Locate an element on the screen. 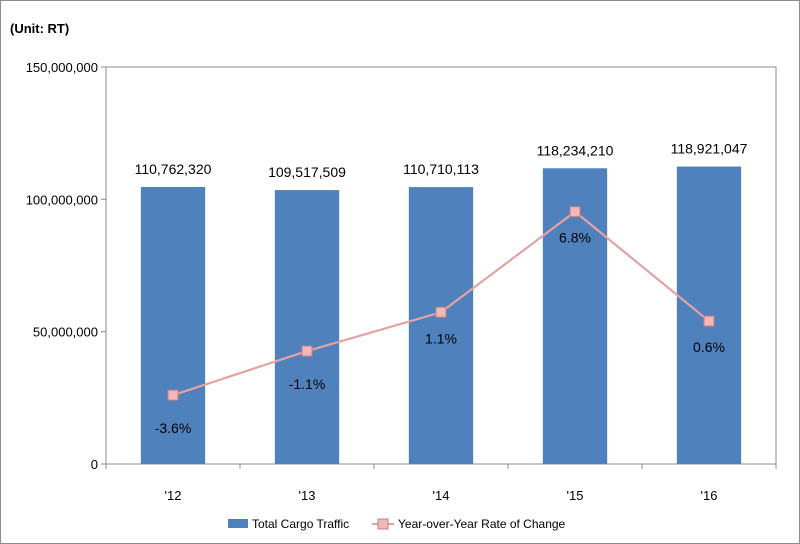 Image resolution: width=800 pixels, height=544 pixels. y-axis: 0 50,000,000 100,000,000 150,000,000 is located at coordinates (66, 266).